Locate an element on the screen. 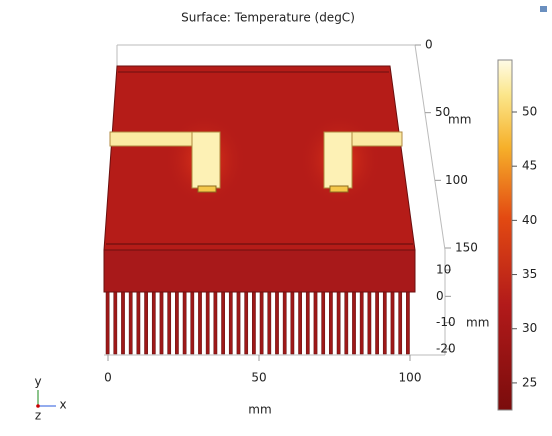 This screenshot has width=552, height=436. base-front is located at coordinates (259, 271).